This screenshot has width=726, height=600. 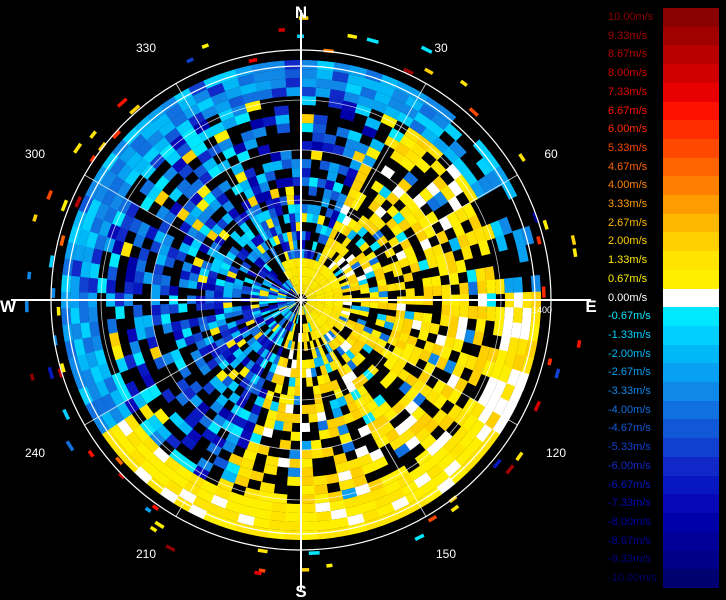 What do you see at coordinates (35, 154) in the screenshot?
I see `bearing-label-300: 300` at bounding box center [35, 154].